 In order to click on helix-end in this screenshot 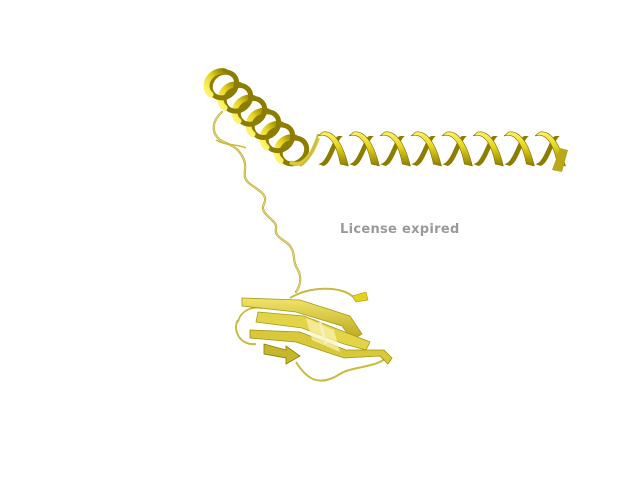, I will do `click(560, 160)`.